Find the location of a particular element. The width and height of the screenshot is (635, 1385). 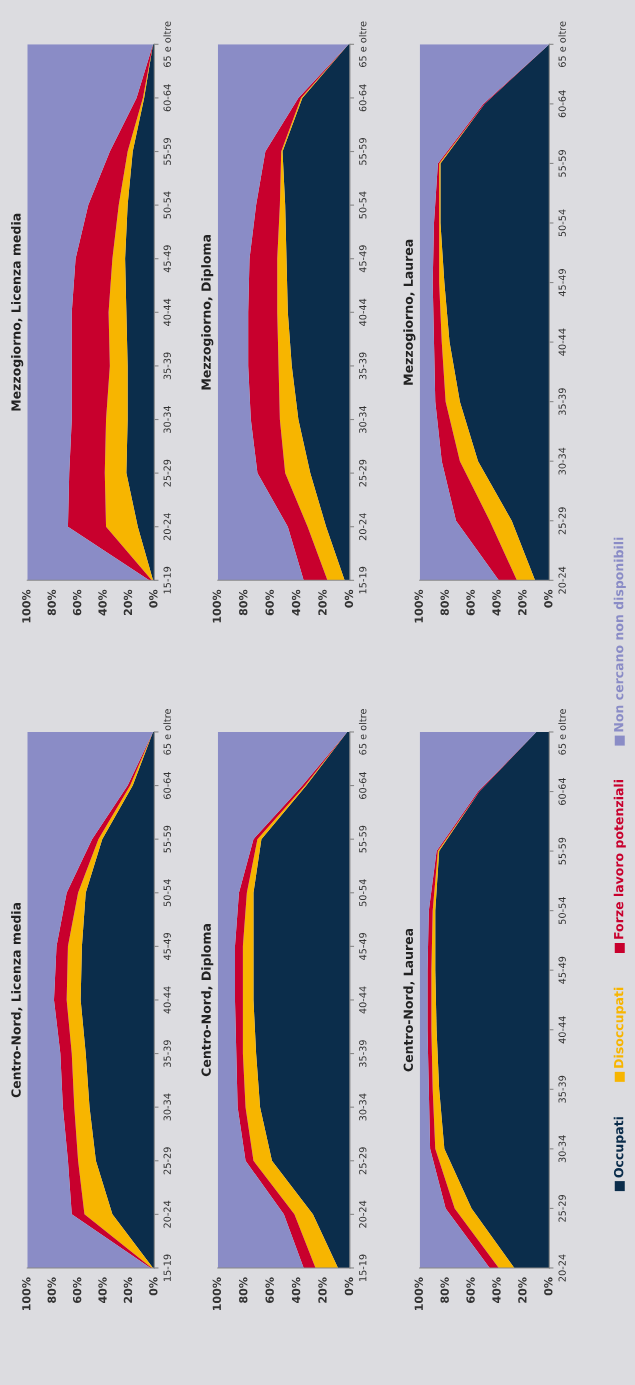

text: Centro-Nord, Diploma is located at coordinates (207, 1000).